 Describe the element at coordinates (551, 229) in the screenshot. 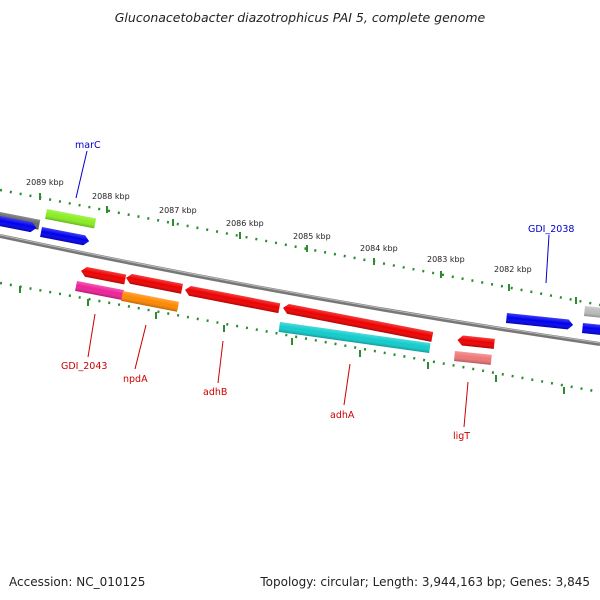

I see `gene-label-gdi2038: GDI_2038` at that location.